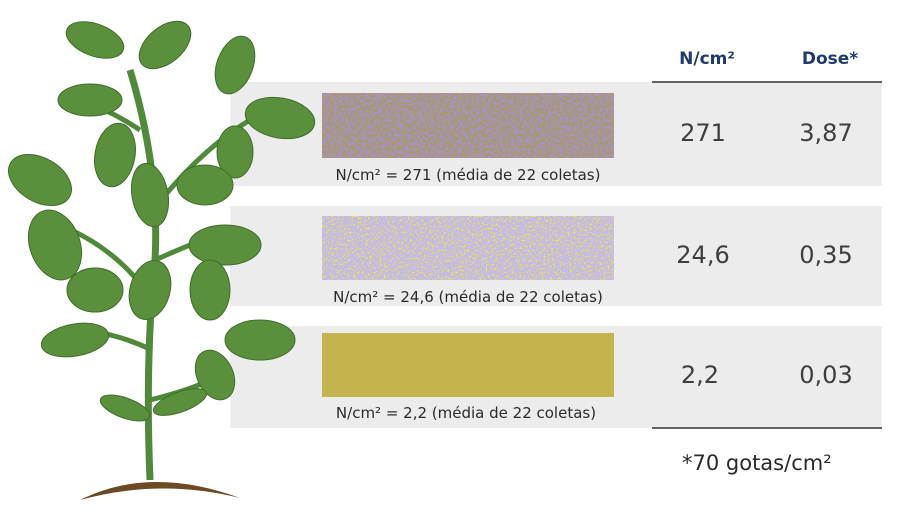 Image resolution: width=900 pixels, height=526 pixels. What do you see at coordinates (700, 375) in the screenshot?
I see `cell-n: 2,2` at bounding box center [700, 375].